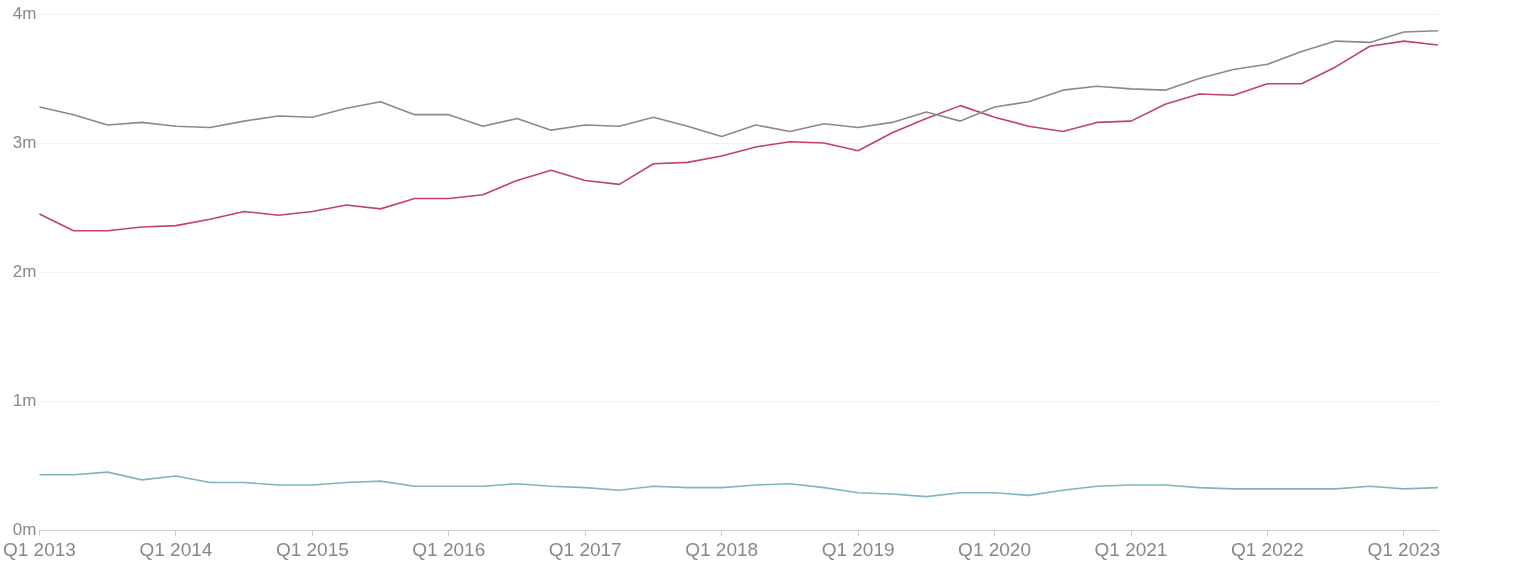 The image size is (1514, 569). I want to click on y-tick-label: 3m, so click(24, 142).